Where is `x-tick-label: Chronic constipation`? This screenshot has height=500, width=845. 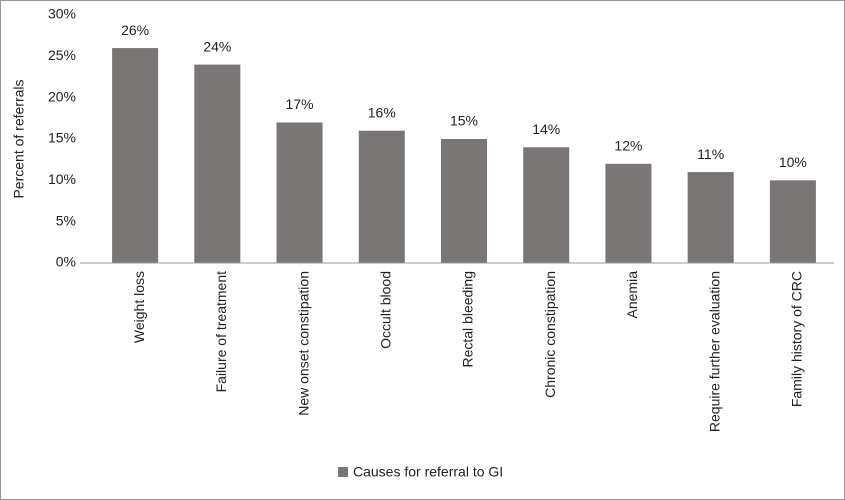 x-tick-label: Chronic constipation is located at coordinates (550, 334).